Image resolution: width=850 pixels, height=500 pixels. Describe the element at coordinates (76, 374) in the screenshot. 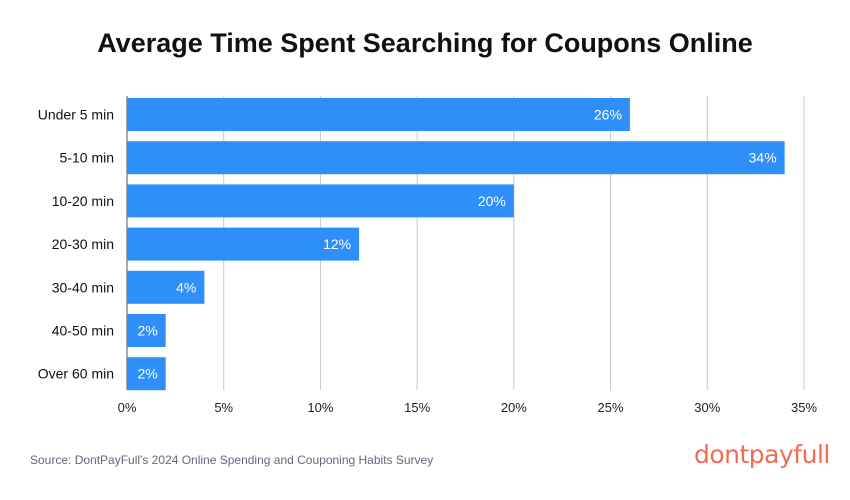

I see `category-label: Over 60 min` at that location.